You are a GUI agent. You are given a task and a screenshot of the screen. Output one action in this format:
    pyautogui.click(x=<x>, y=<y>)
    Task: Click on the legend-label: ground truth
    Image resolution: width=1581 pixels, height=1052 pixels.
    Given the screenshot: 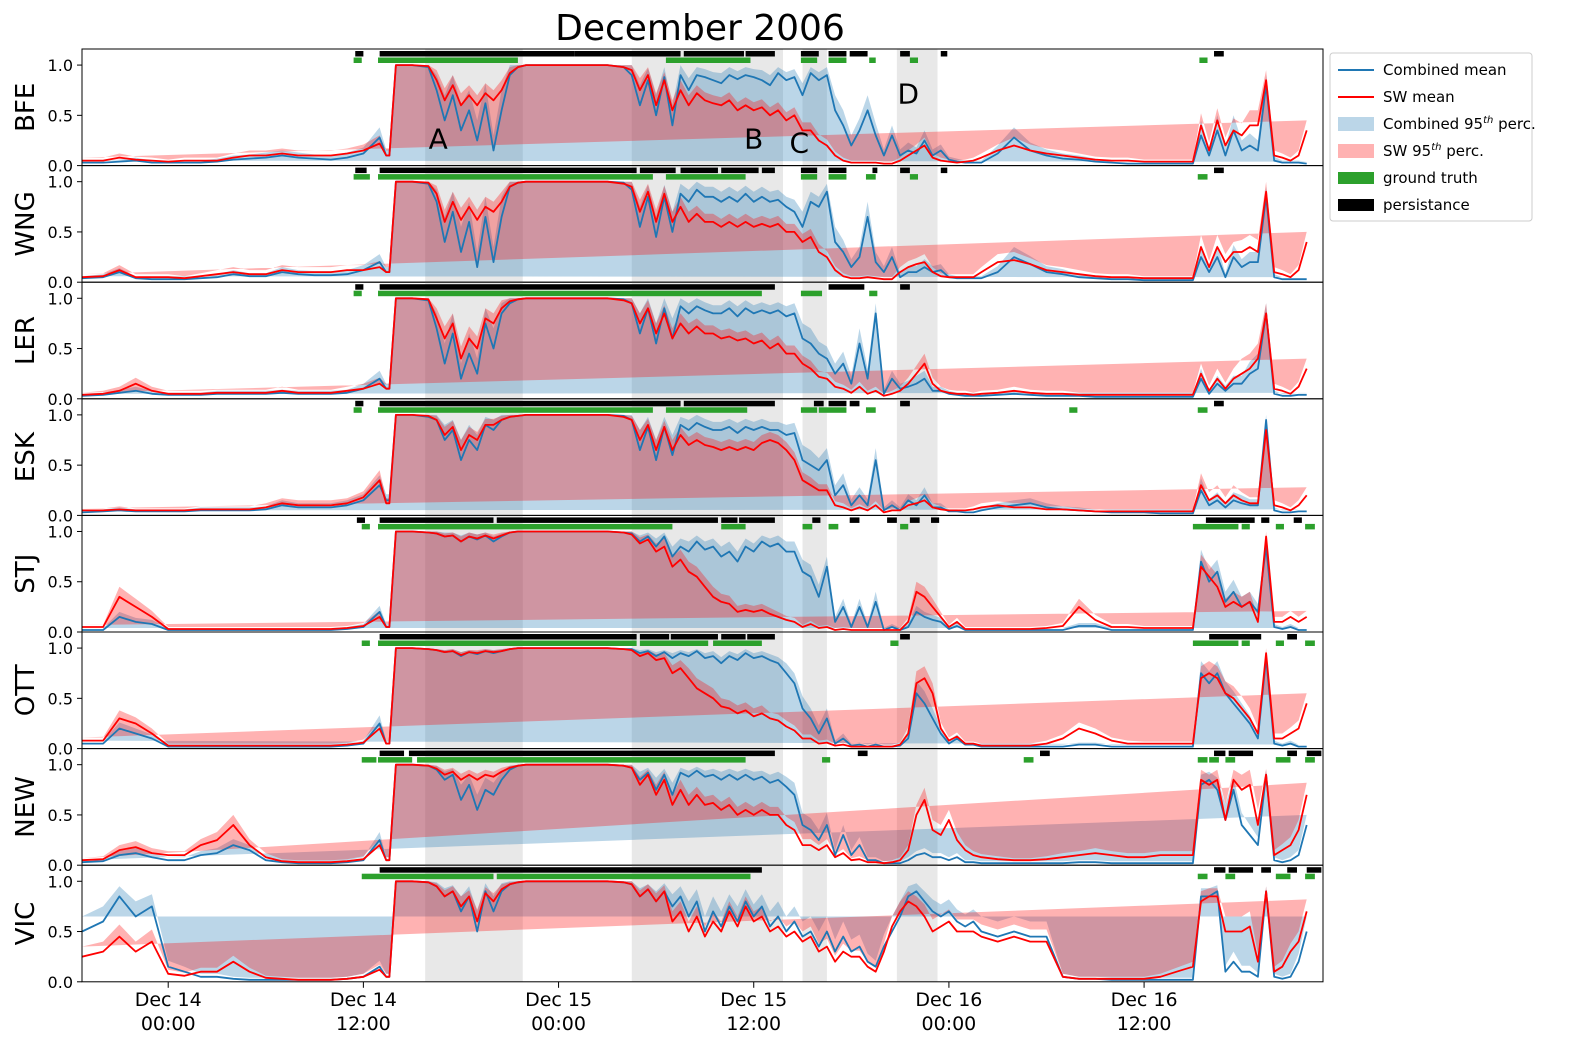 What is the action you would take?
    pyautogui.click(x=1430, y=178)
    